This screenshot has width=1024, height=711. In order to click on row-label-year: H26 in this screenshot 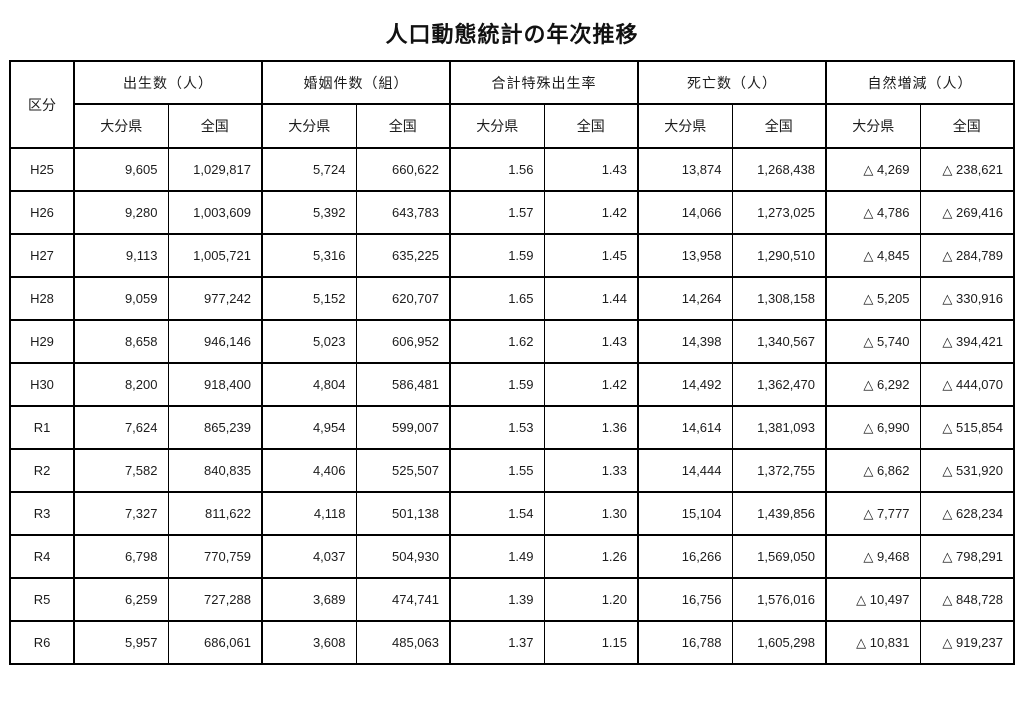, I will do `click(42, 212)`.